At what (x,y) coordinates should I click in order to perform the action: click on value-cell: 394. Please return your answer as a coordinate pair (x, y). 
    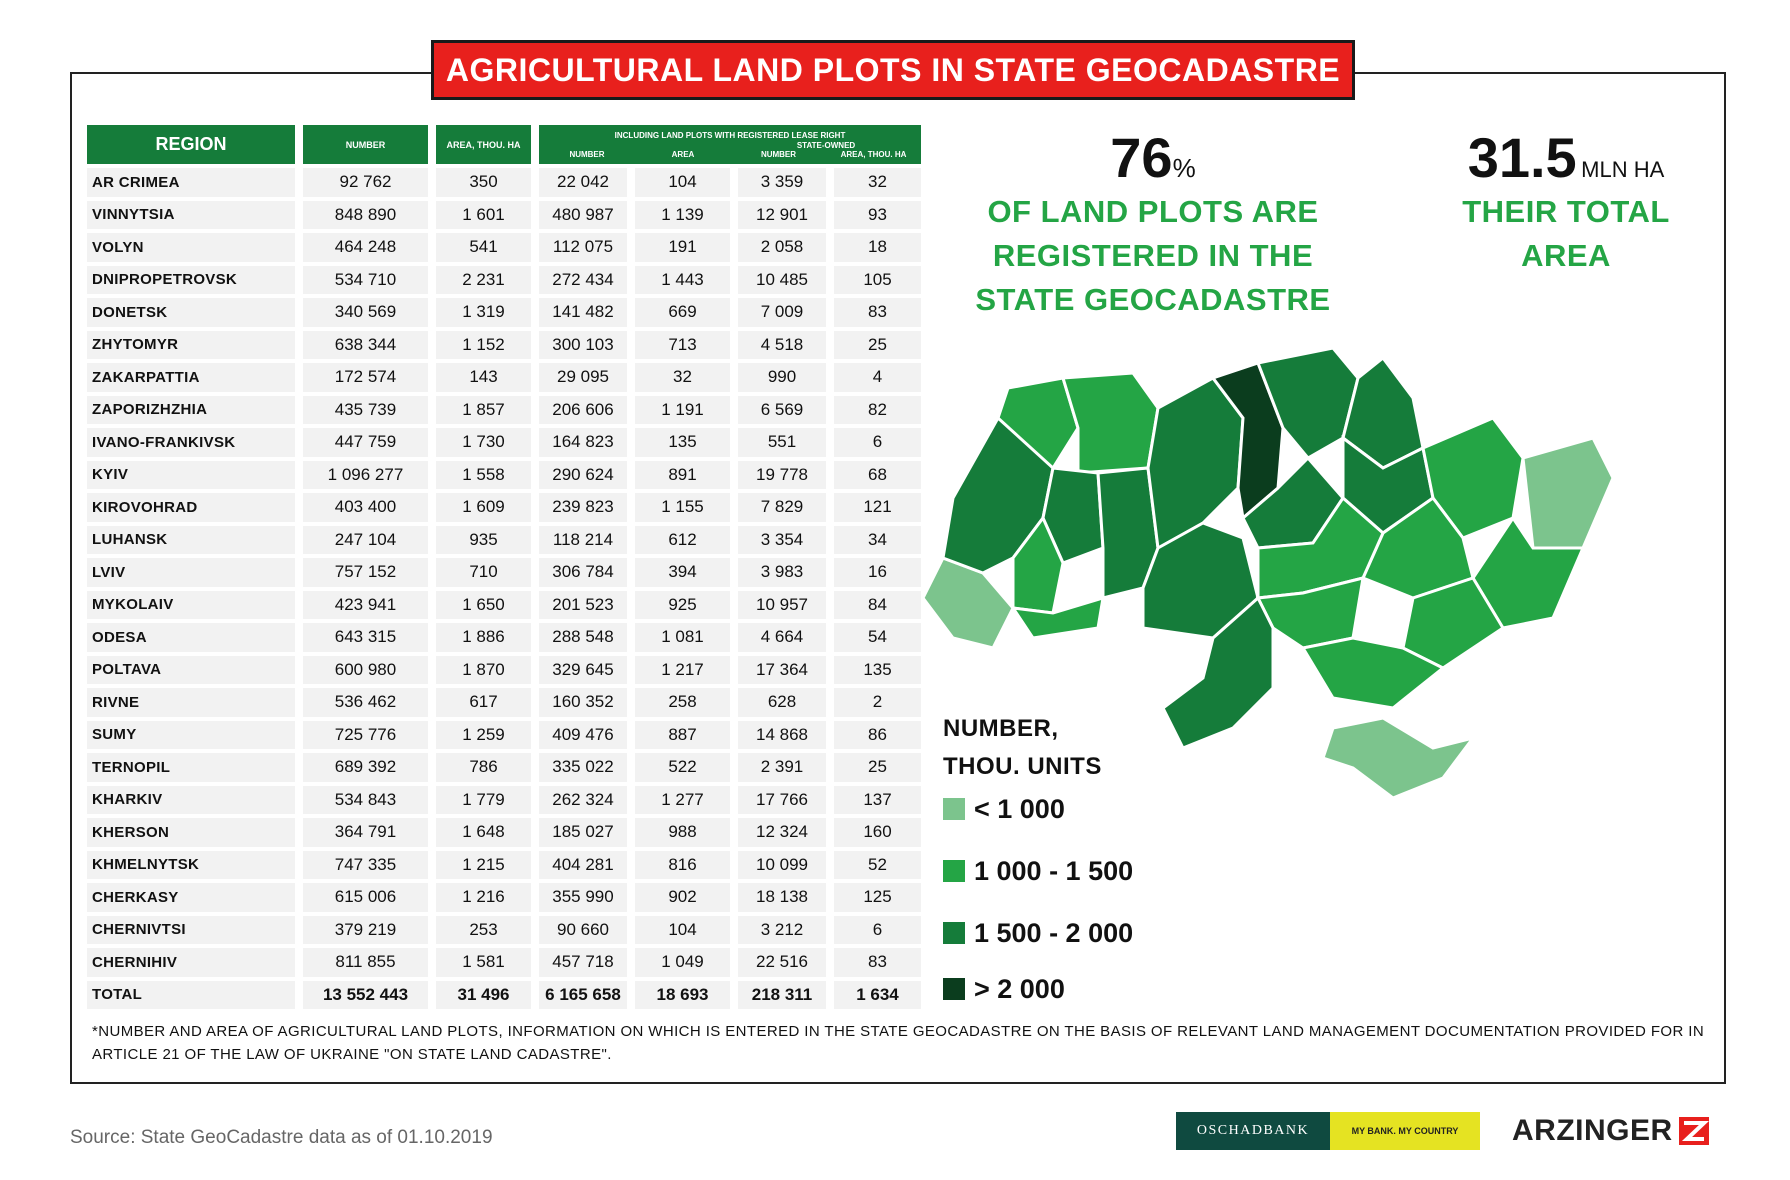
    Looking at the image, I should click on (682, 572).